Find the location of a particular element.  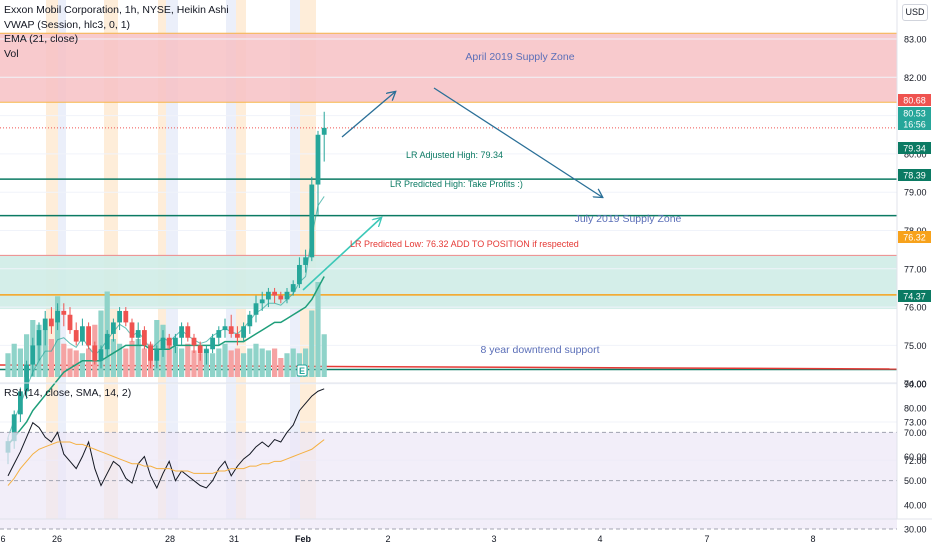

legend-vwap: VWAP (Session, hlc3, 0, 1) is located at coordinates (67, 24).